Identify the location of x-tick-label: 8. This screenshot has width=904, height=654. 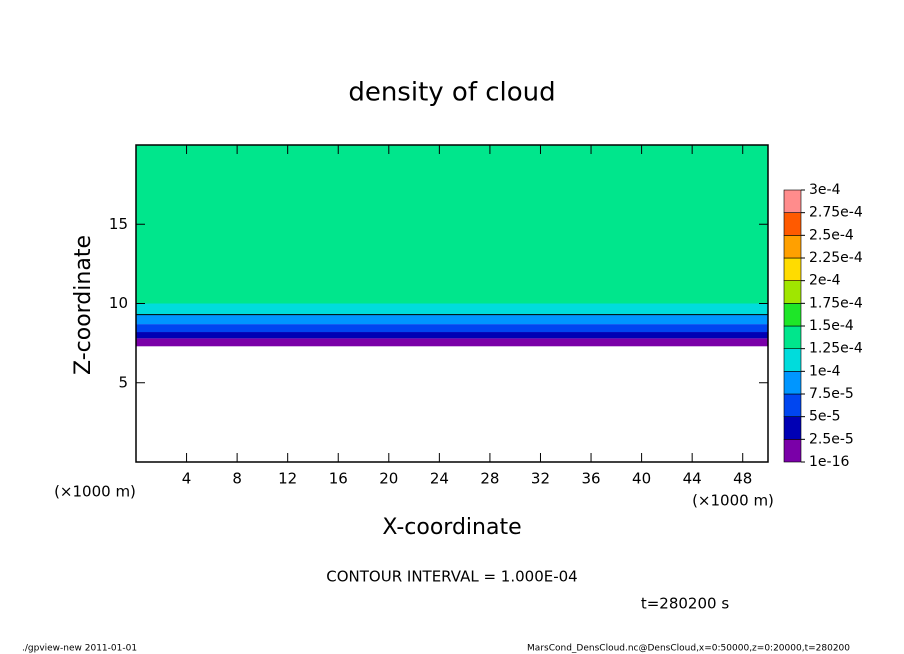
(237, 479).